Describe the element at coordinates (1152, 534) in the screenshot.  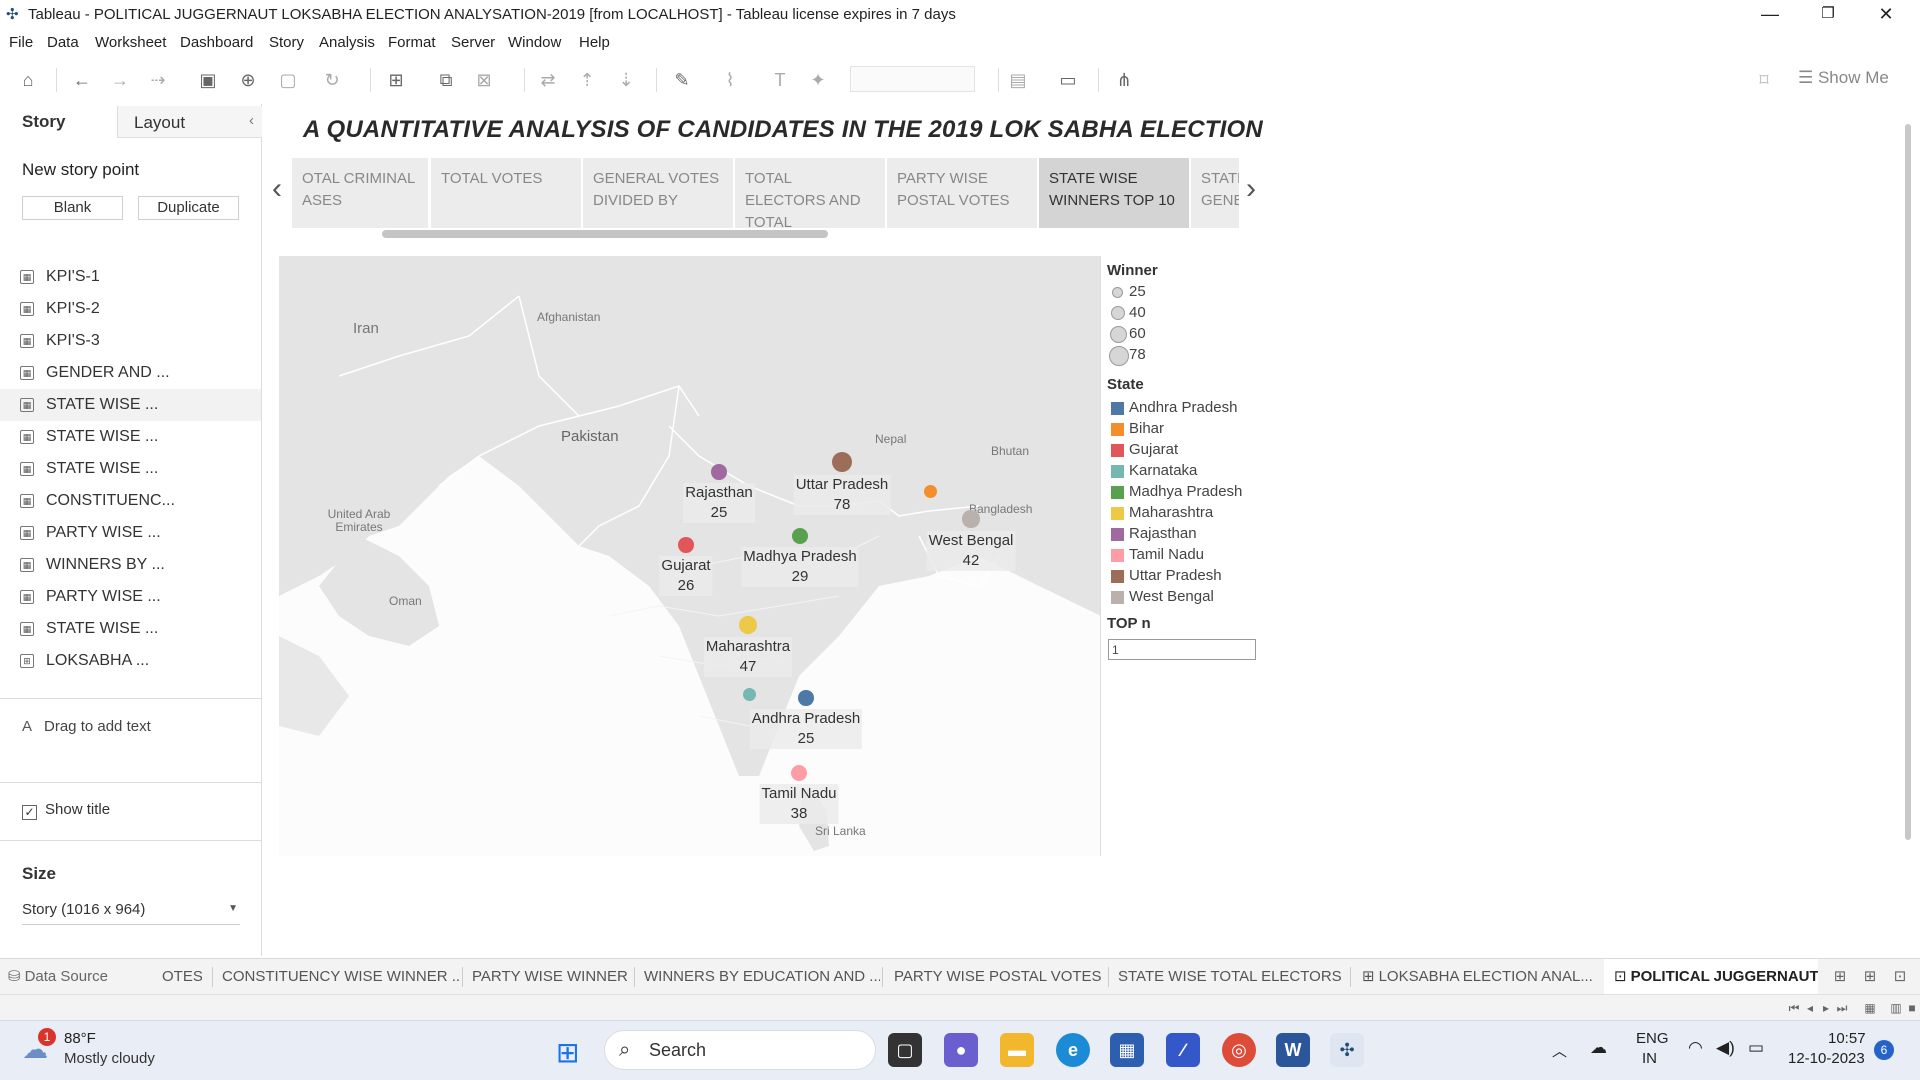
I see `state-legend-item: Rajasthan` at that location.